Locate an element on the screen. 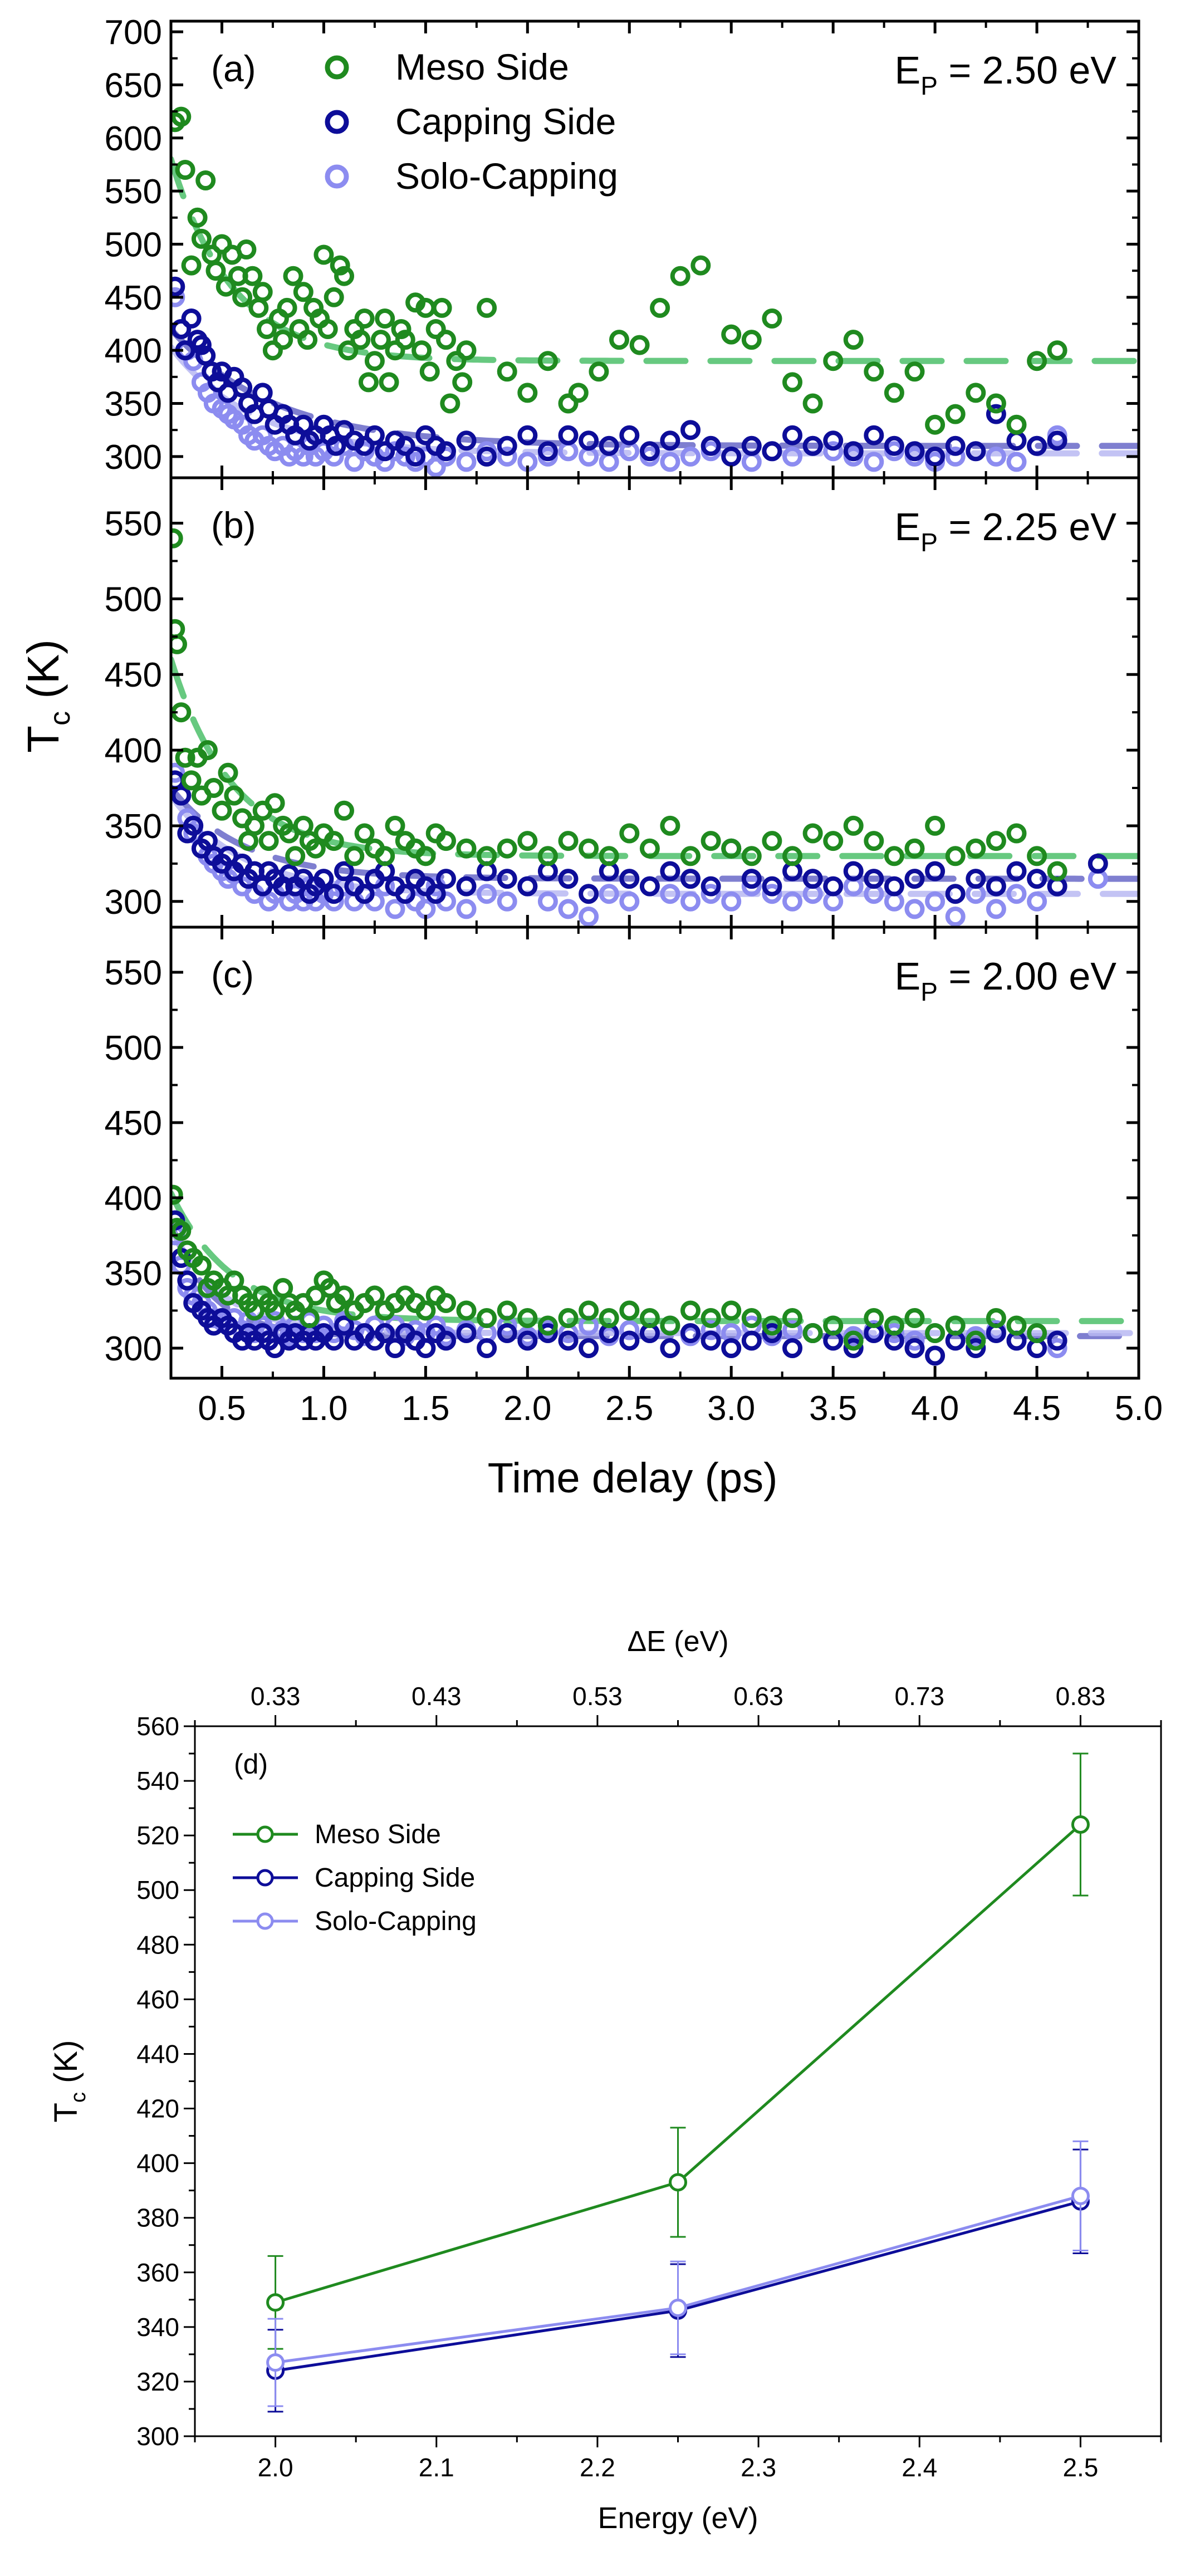 The image size is (1200, 2576). y-tick-label: 450 is located at coordinates (133, 1123).